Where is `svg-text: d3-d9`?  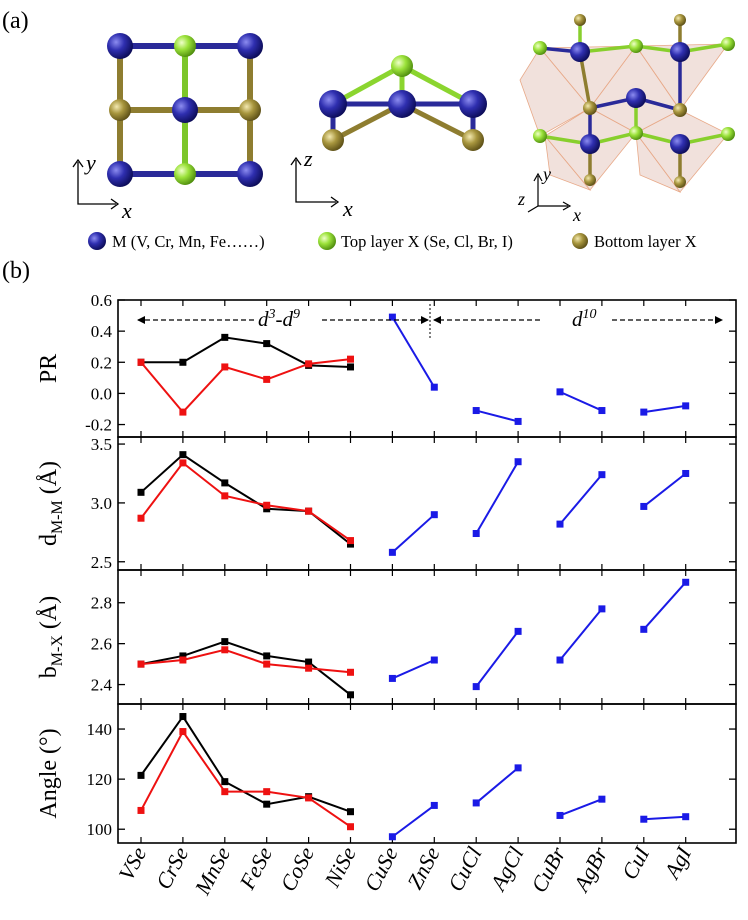 svg-text: d3-d9 is located at coordinates (279, 319).